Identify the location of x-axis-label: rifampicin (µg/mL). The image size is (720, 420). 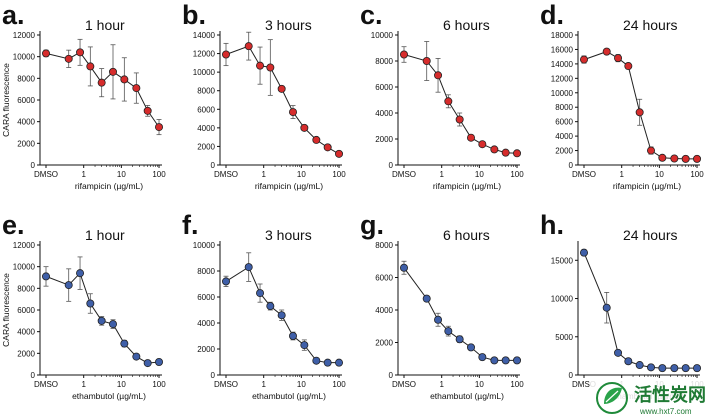
(647, 186).